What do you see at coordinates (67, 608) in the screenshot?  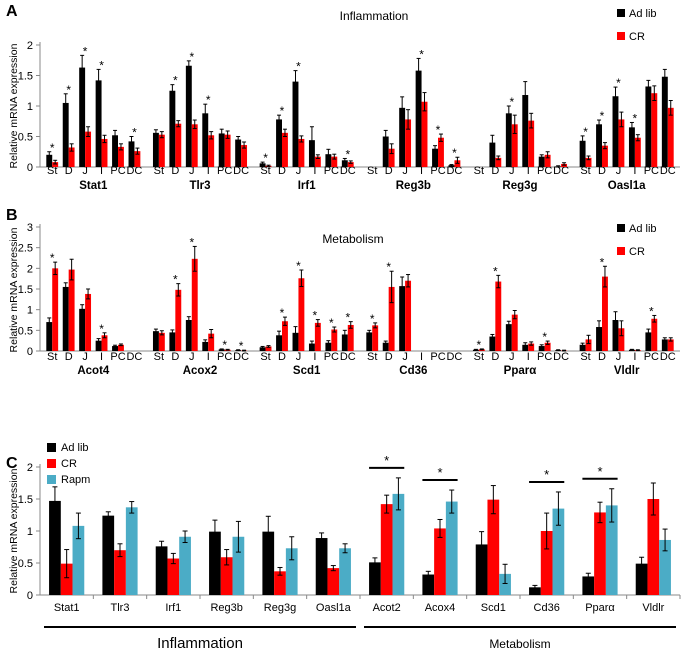 I see `category-label: Stat1` at bounding box center [67, 608].